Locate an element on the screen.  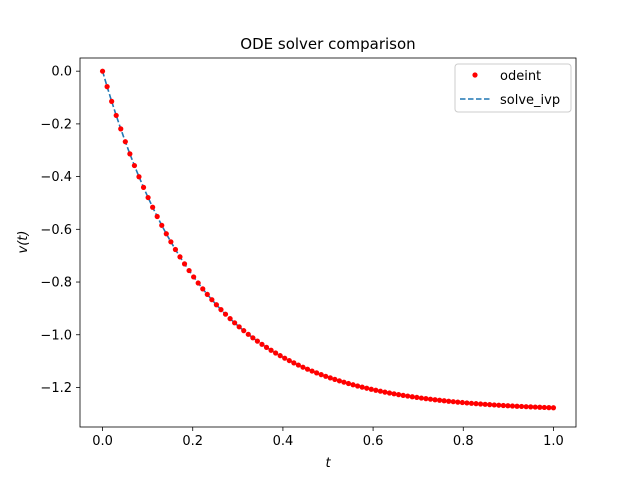
chart-title: ODE solver comparison is located at coordinates (327, 44).